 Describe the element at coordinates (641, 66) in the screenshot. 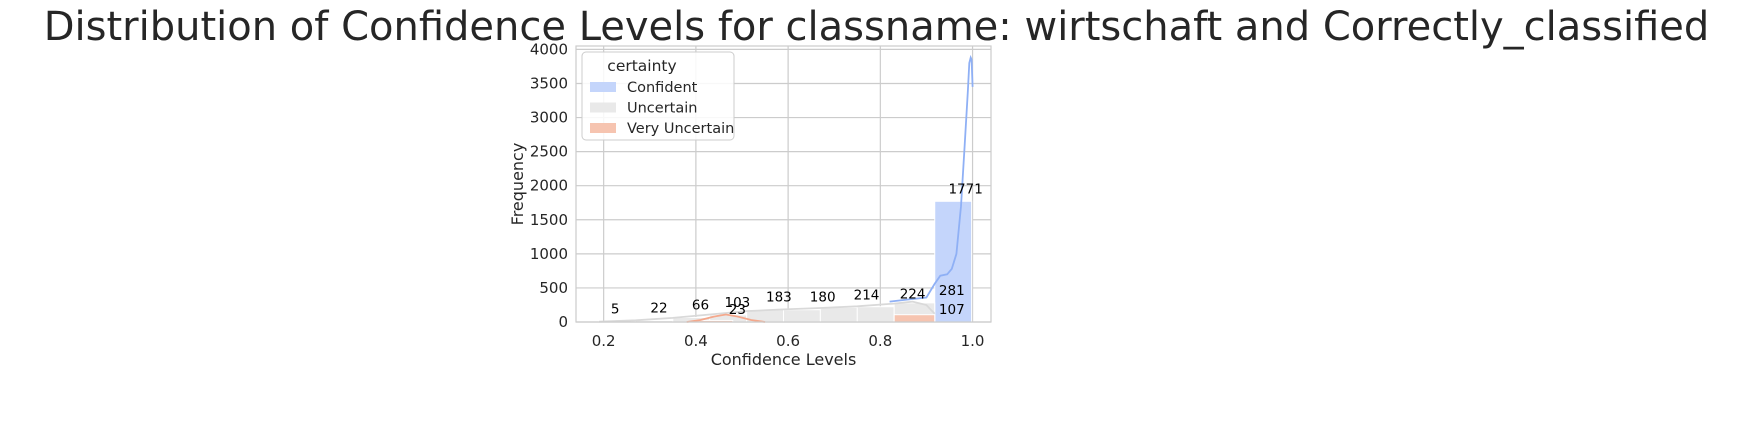

I see `legend-title: certainty` at that location.